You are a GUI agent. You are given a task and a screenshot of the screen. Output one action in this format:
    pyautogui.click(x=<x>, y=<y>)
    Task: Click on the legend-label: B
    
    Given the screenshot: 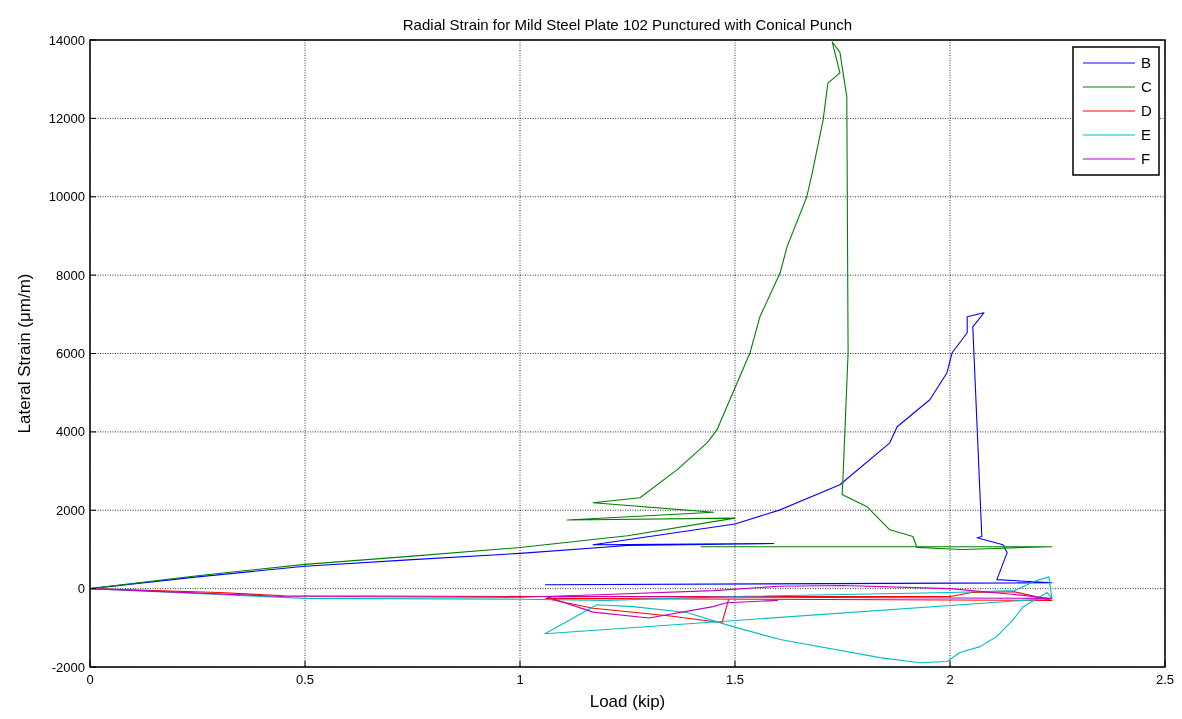 What is the action you would take?
    pyautogui.click(x=1146, y=62)
    